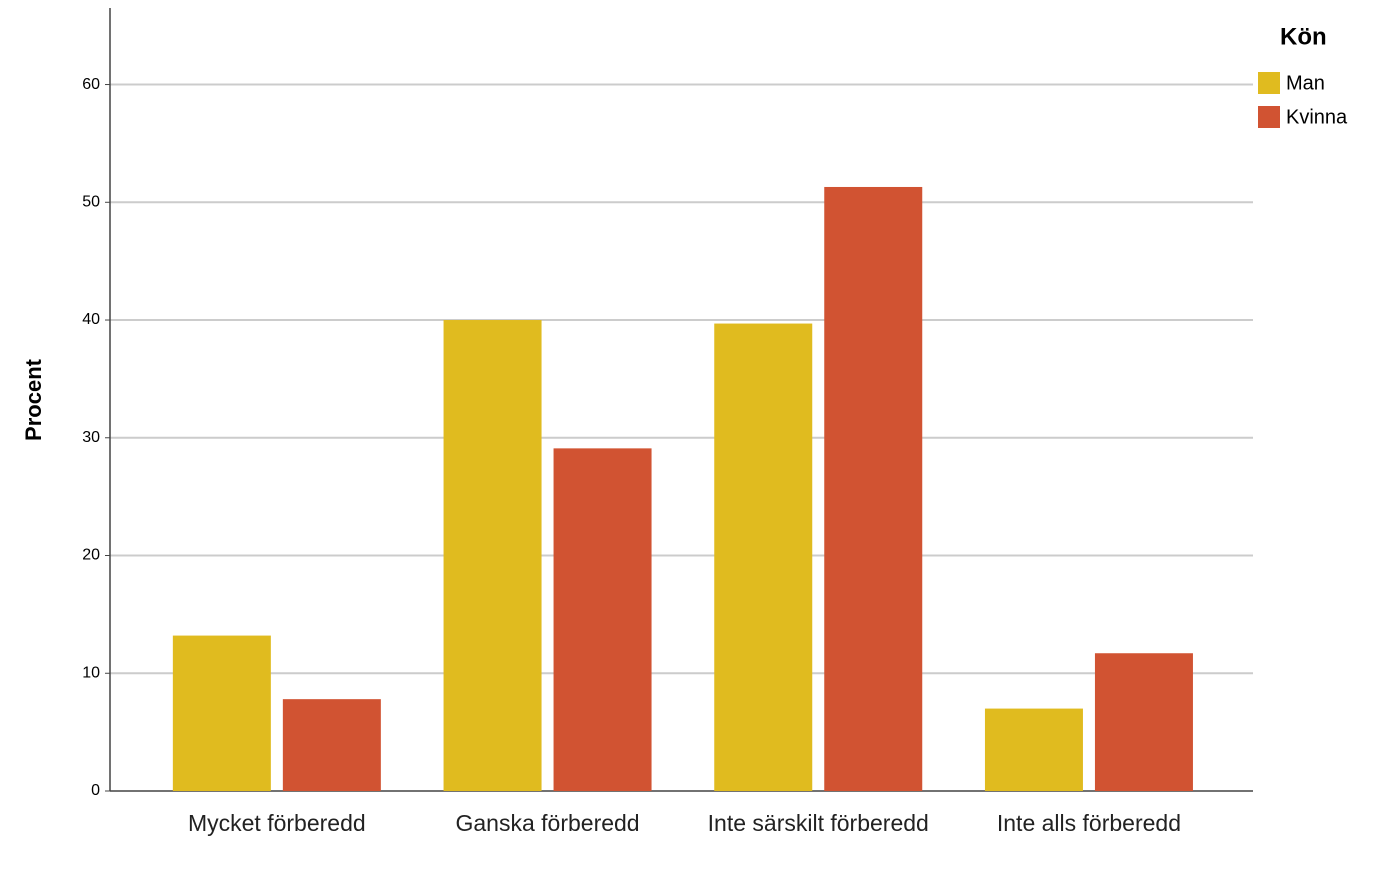  What do you see at coordinates (91, 437) in the screenshot?
I see `y-tick-label: 30` at bounding box center [91, 437].